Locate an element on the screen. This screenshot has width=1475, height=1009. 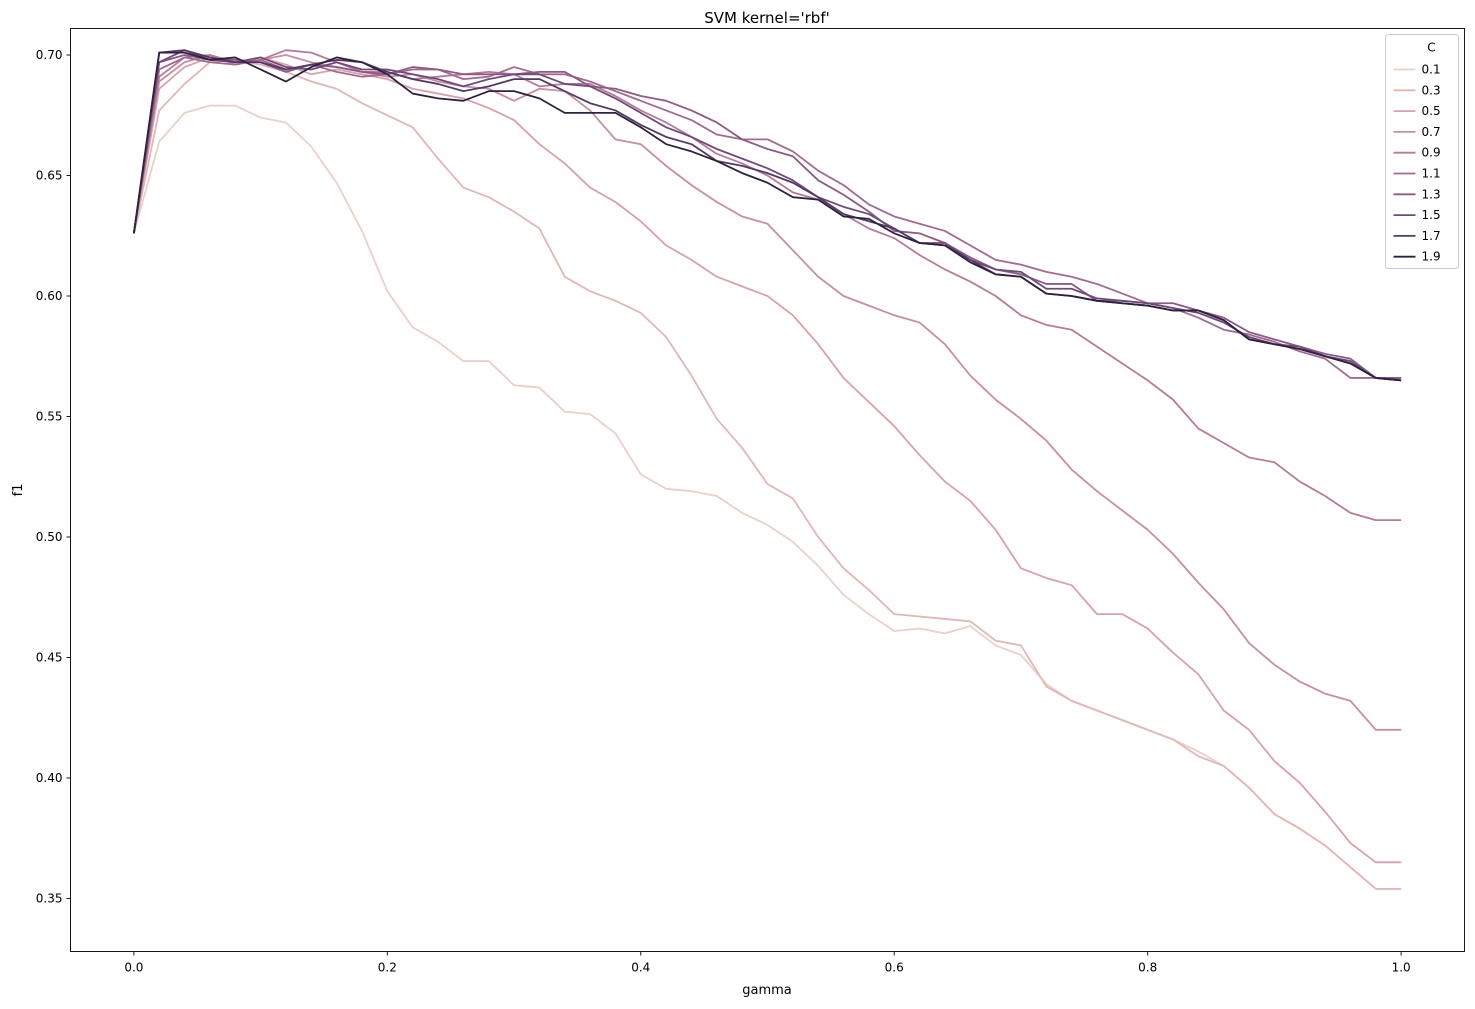
legend-box is located at coordinates (1422, 151).